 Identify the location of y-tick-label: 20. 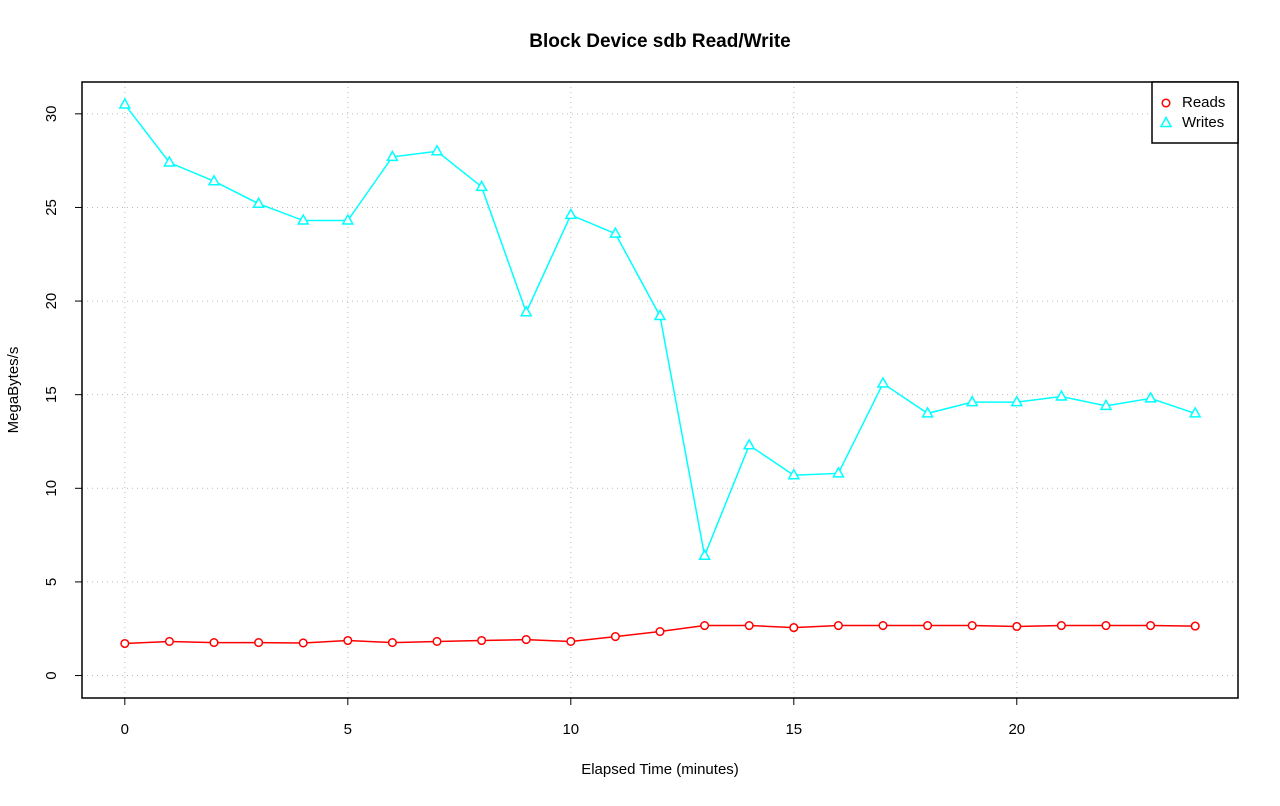
(51, 301).